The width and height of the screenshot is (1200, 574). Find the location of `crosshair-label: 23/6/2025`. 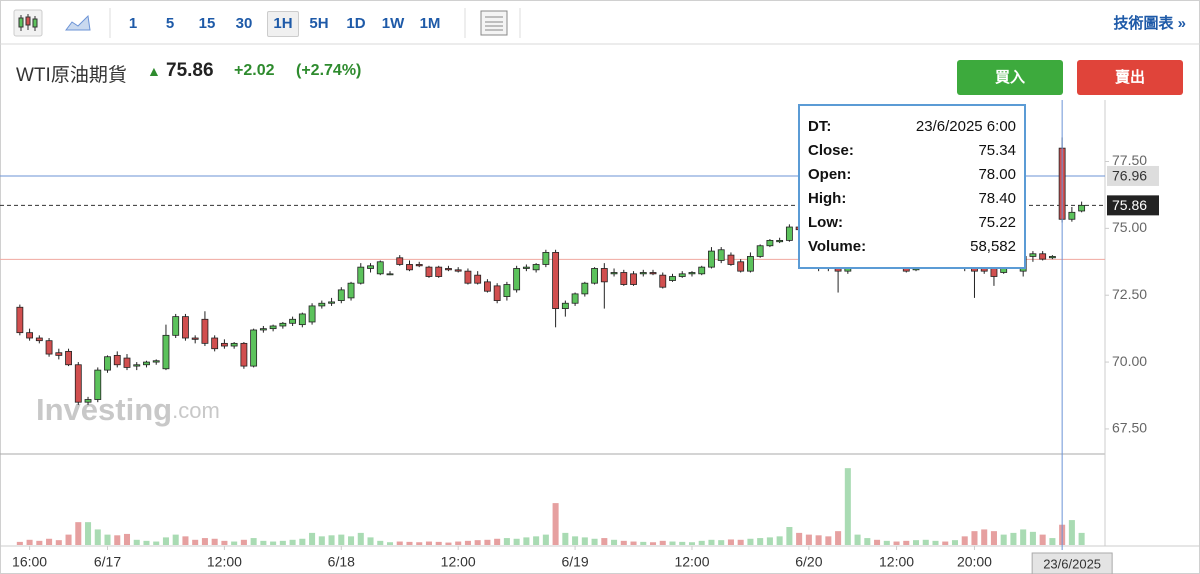

crosshair-label: 23/6/2025 is located at coordinates (1072, 563).